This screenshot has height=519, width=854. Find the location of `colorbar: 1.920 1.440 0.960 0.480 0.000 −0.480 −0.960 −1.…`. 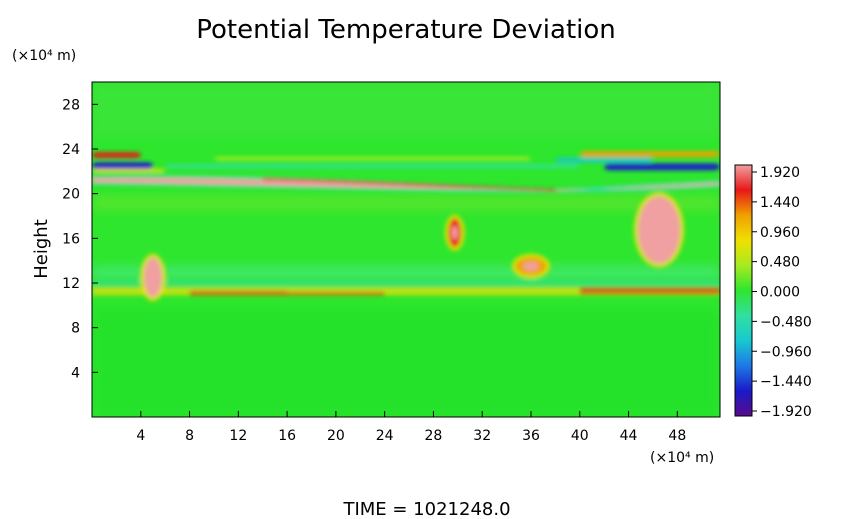

colorbar: 1.920 1.440 0.960 0.480 0.000 −0.480 −0.960 −1.… is located at coordinates (773, 292).